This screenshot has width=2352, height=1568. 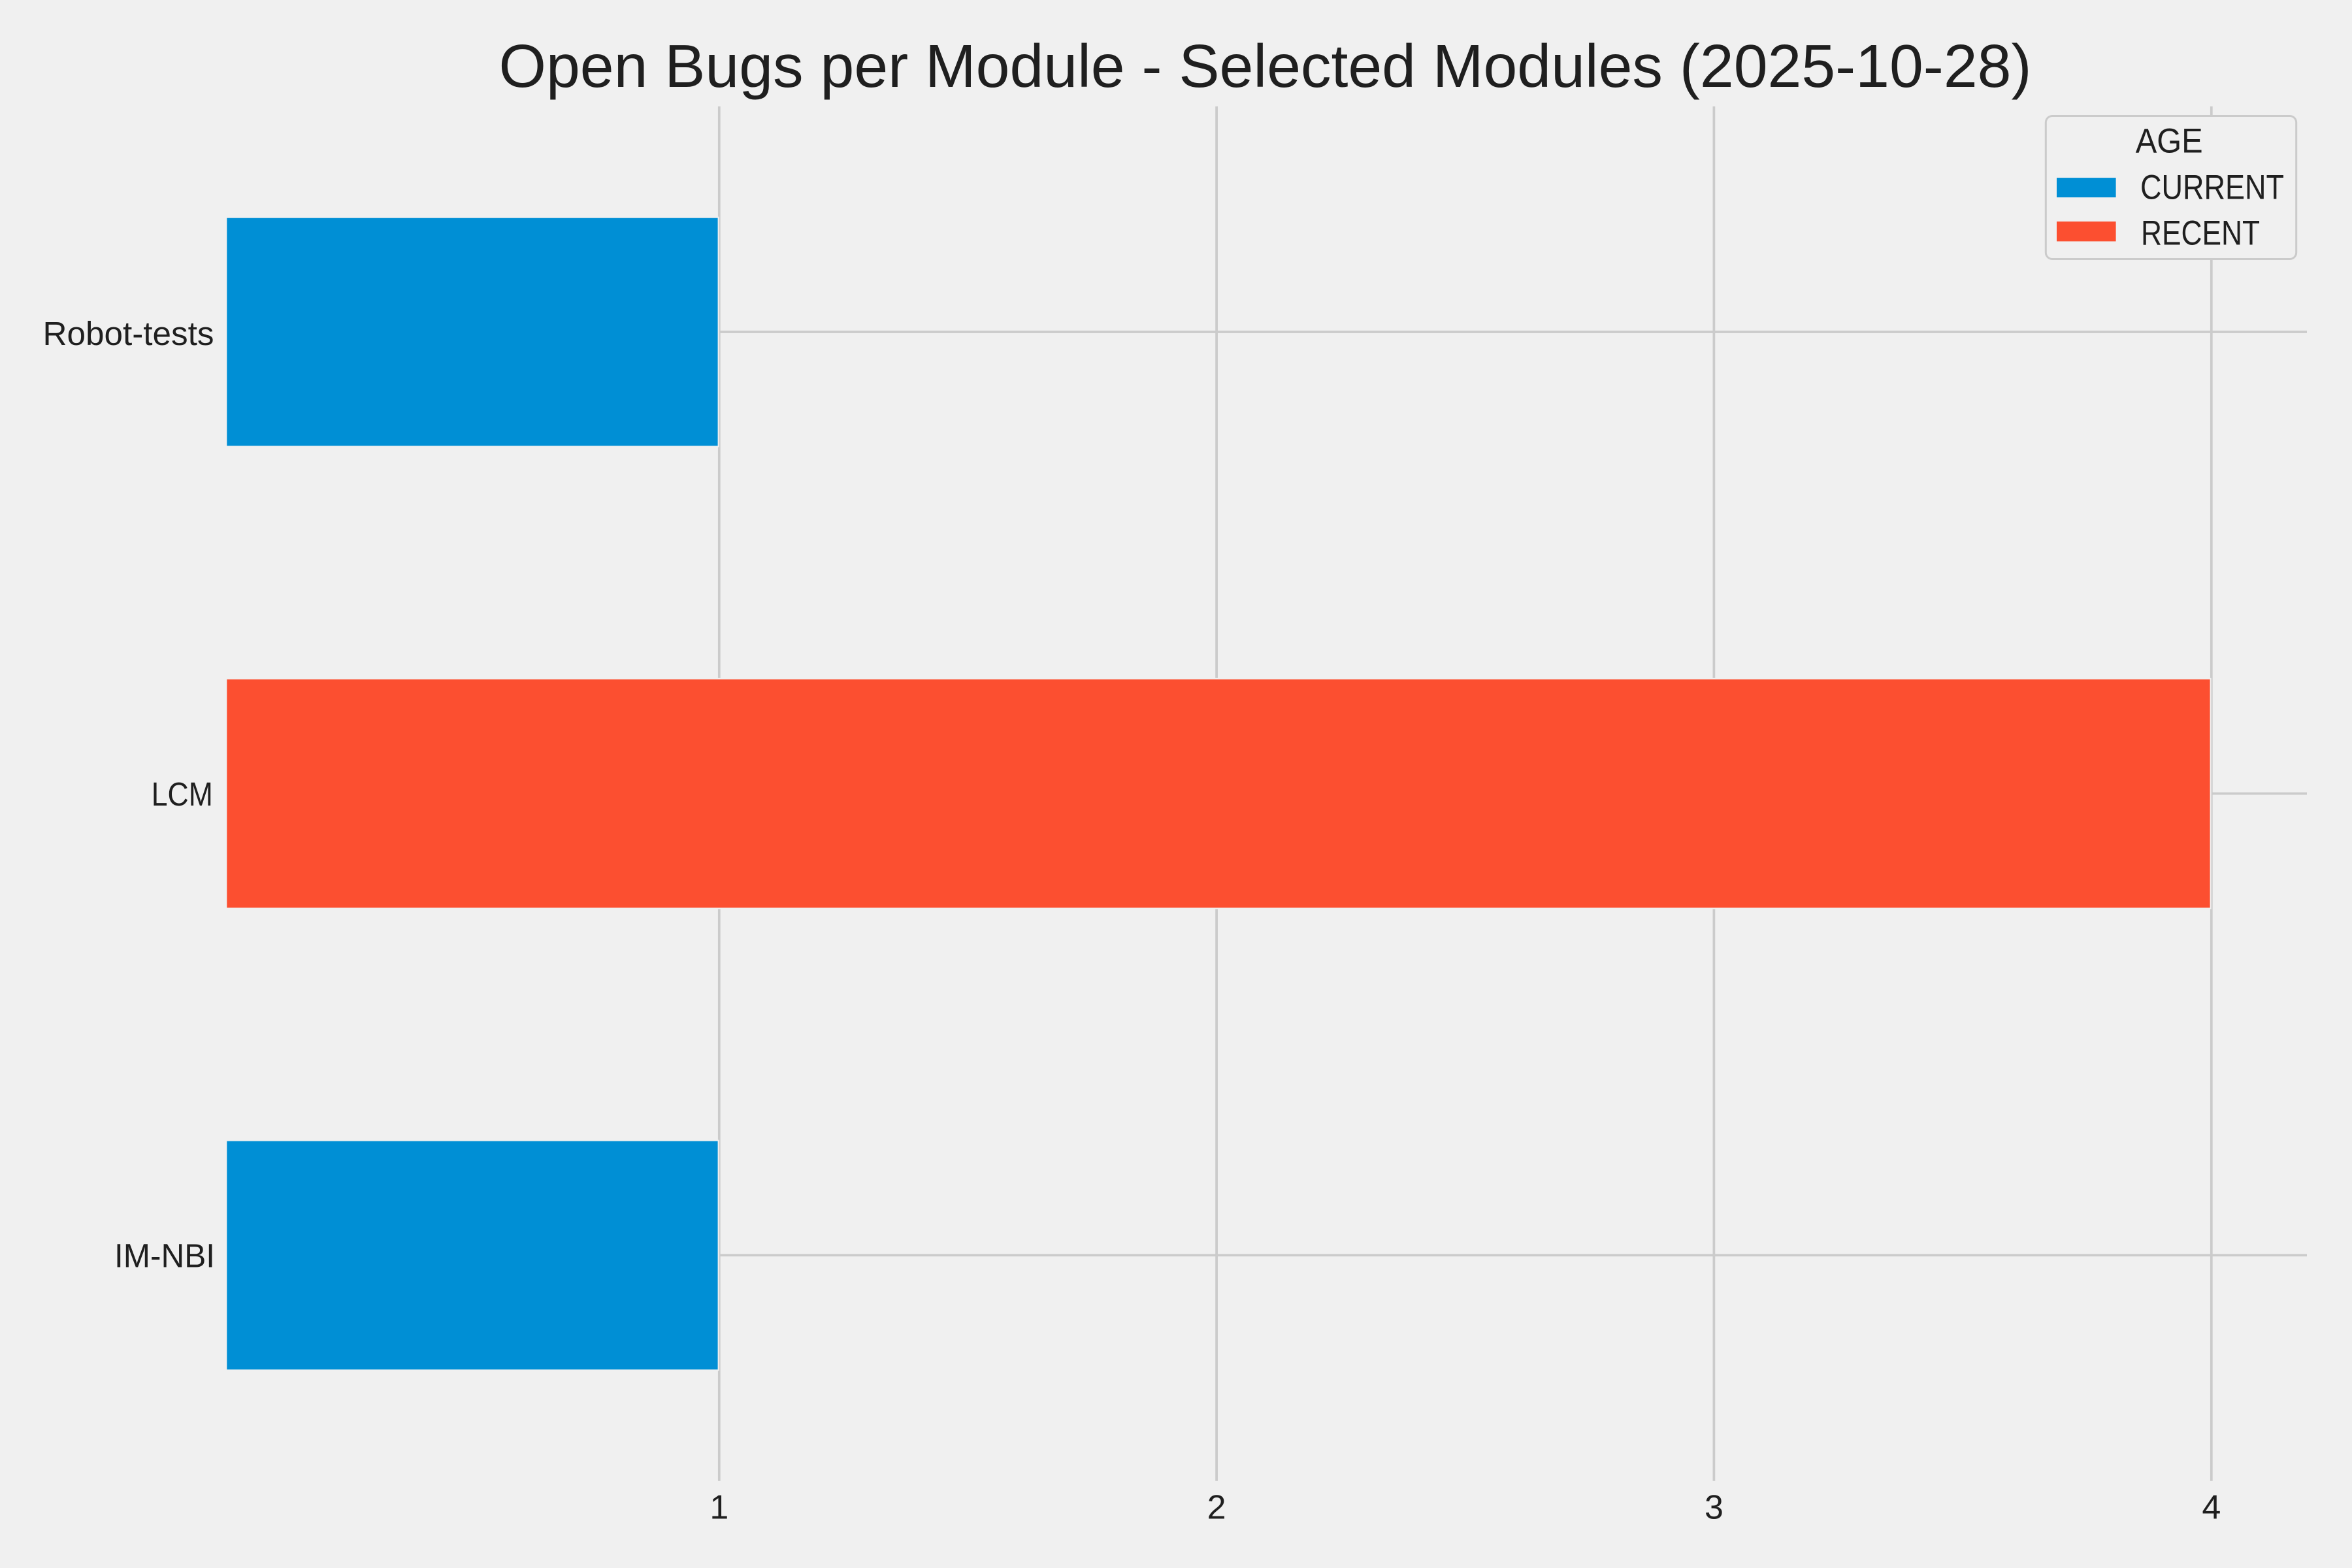 I want to click on svg-text: 1, so click(x=719, y=1508).